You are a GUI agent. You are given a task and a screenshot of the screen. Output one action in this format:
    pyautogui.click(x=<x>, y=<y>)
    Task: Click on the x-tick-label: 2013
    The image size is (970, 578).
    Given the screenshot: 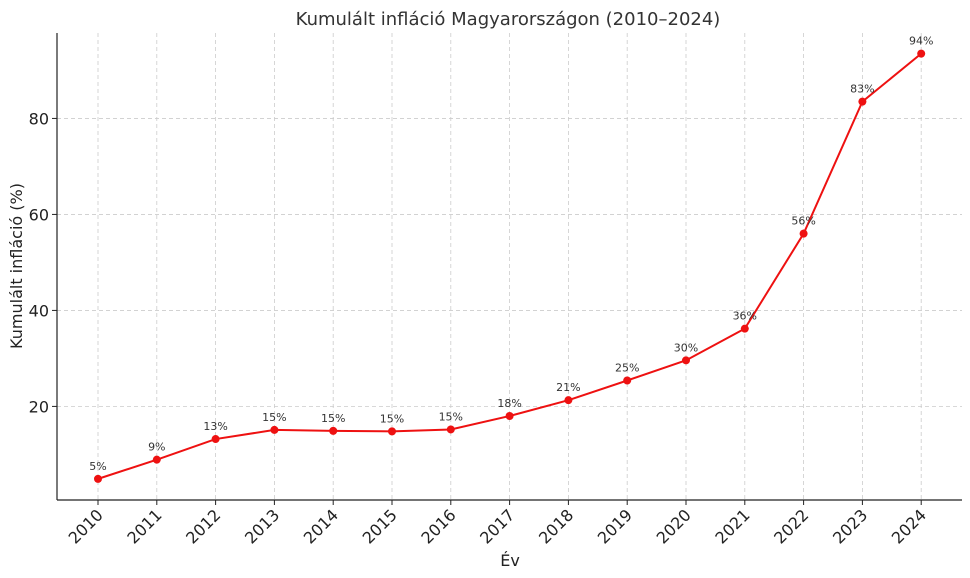 What is the action you would take?
    pyautogui.click(x=262, y=526)
    